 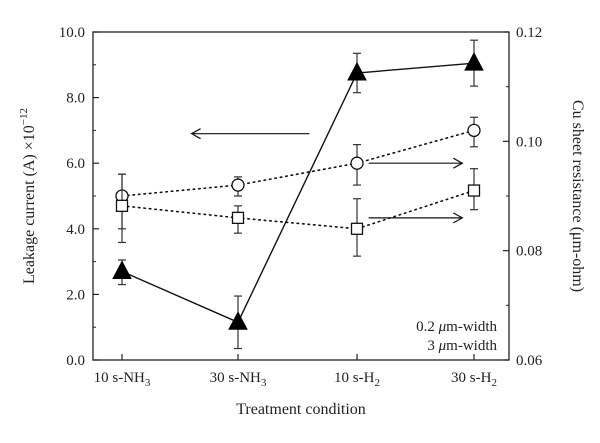 What do you see at coordinates (238, 379) in the screenshot?
I see `x-tick-label: 30 s-NH3` at bounding box center [238, 379].